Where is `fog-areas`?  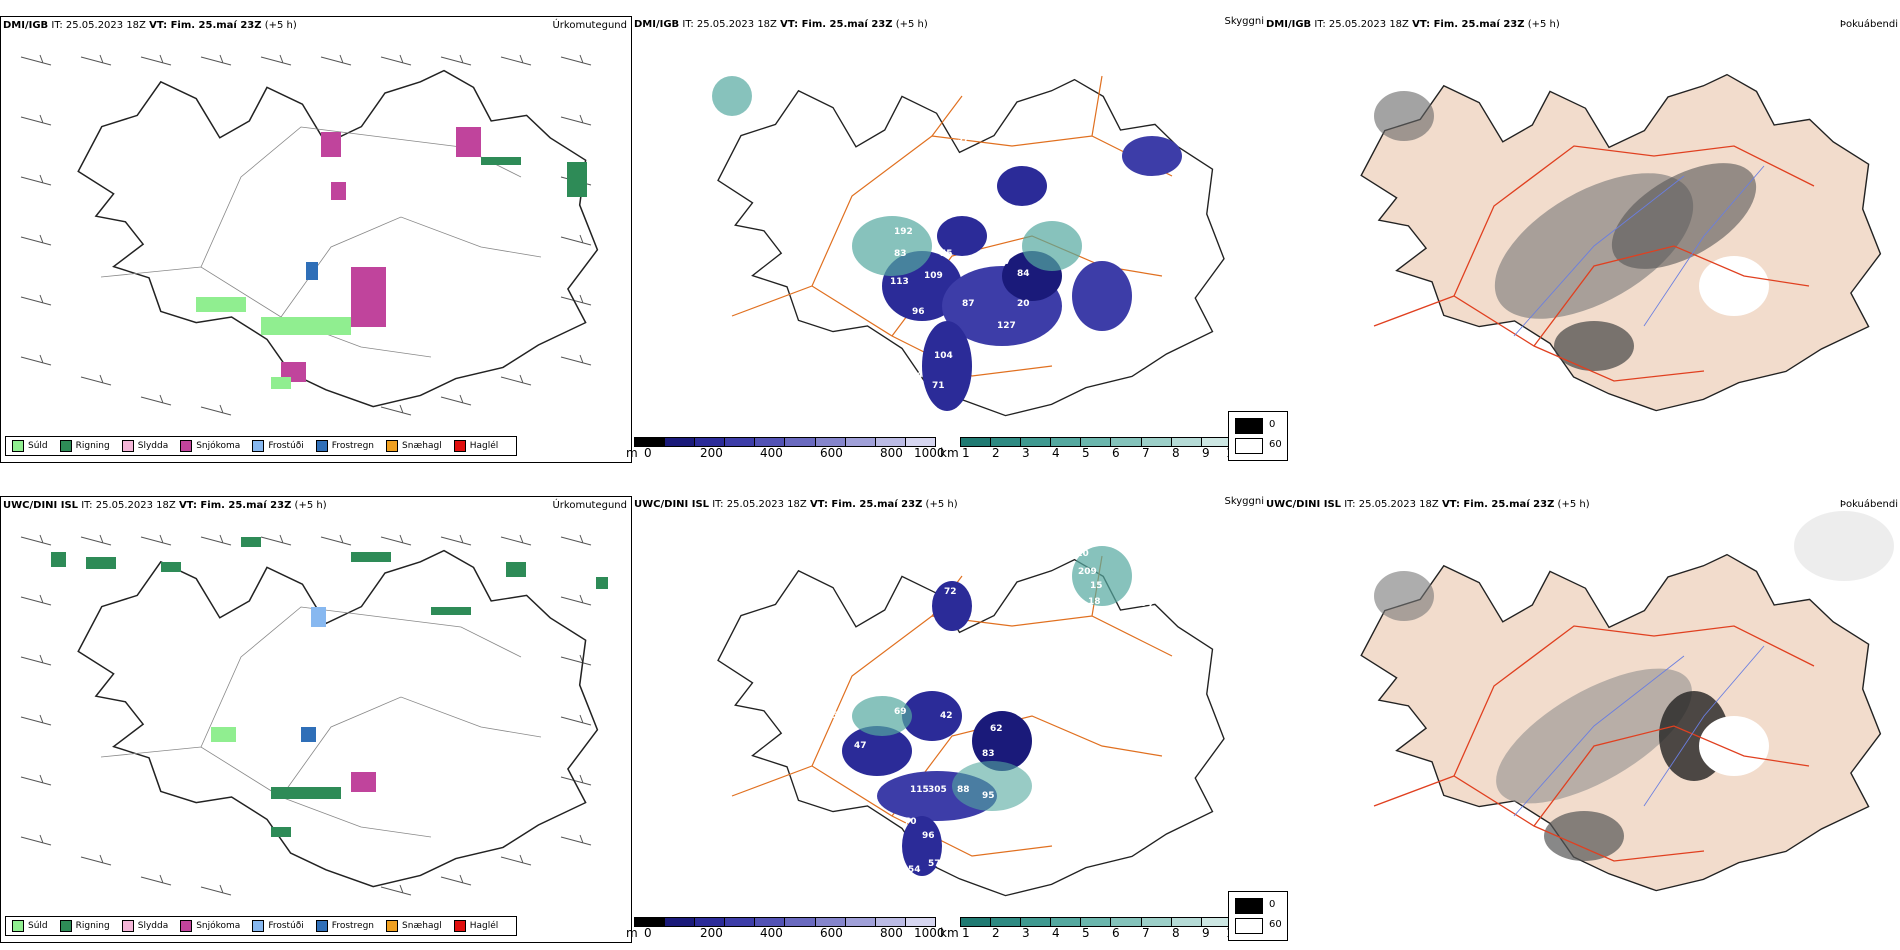
fog-areas is located at coordinates (1634, 686).